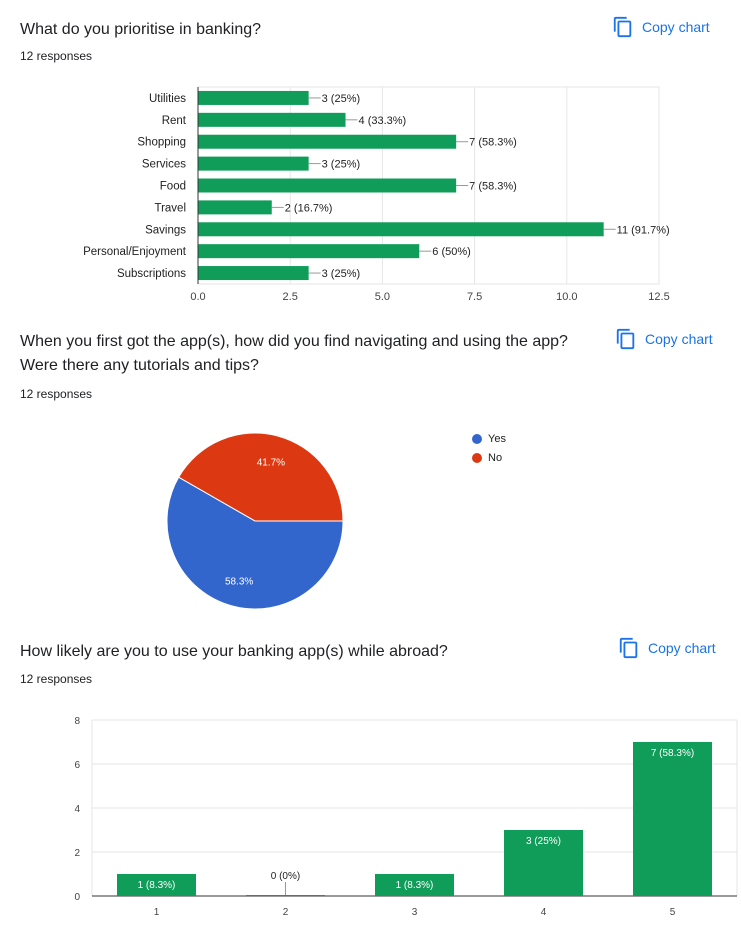  I want to click on y-tick-label: 6, so click(77, 765).